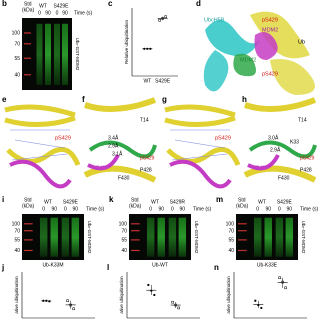 This screenshot has height=320, width=320. What do you see at coordinates (198, 4) in the screenshot?
I see `panel-letter: d` at bounding box center [198, 4].